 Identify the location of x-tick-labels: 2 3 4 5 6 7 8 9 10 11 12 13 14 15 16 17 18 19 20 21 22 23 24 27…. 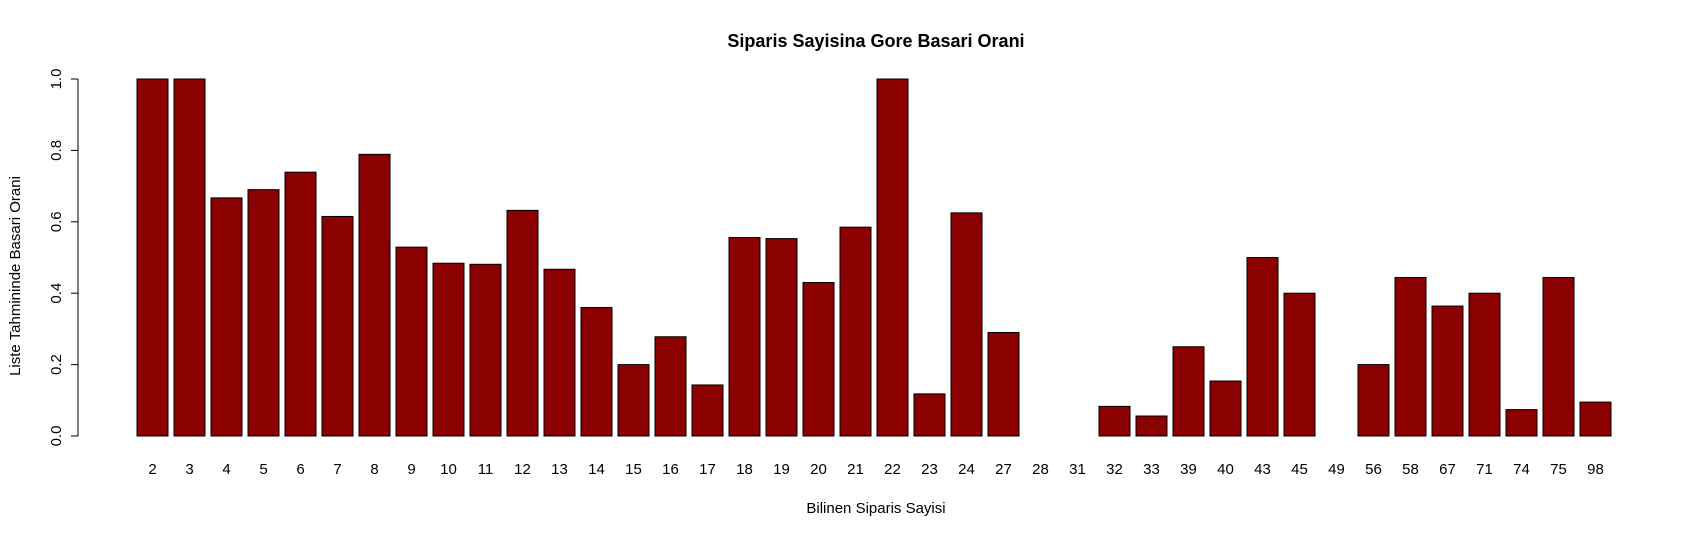
(876, 469).